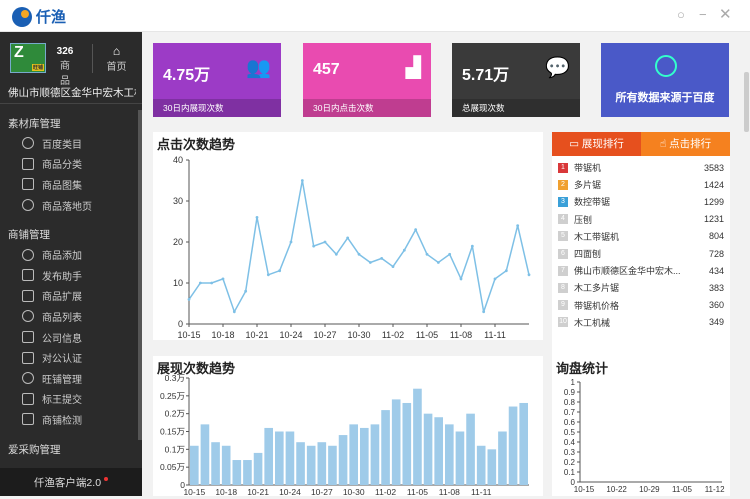  I want to click on menu-group: 素材库管理, so click(34, 124).